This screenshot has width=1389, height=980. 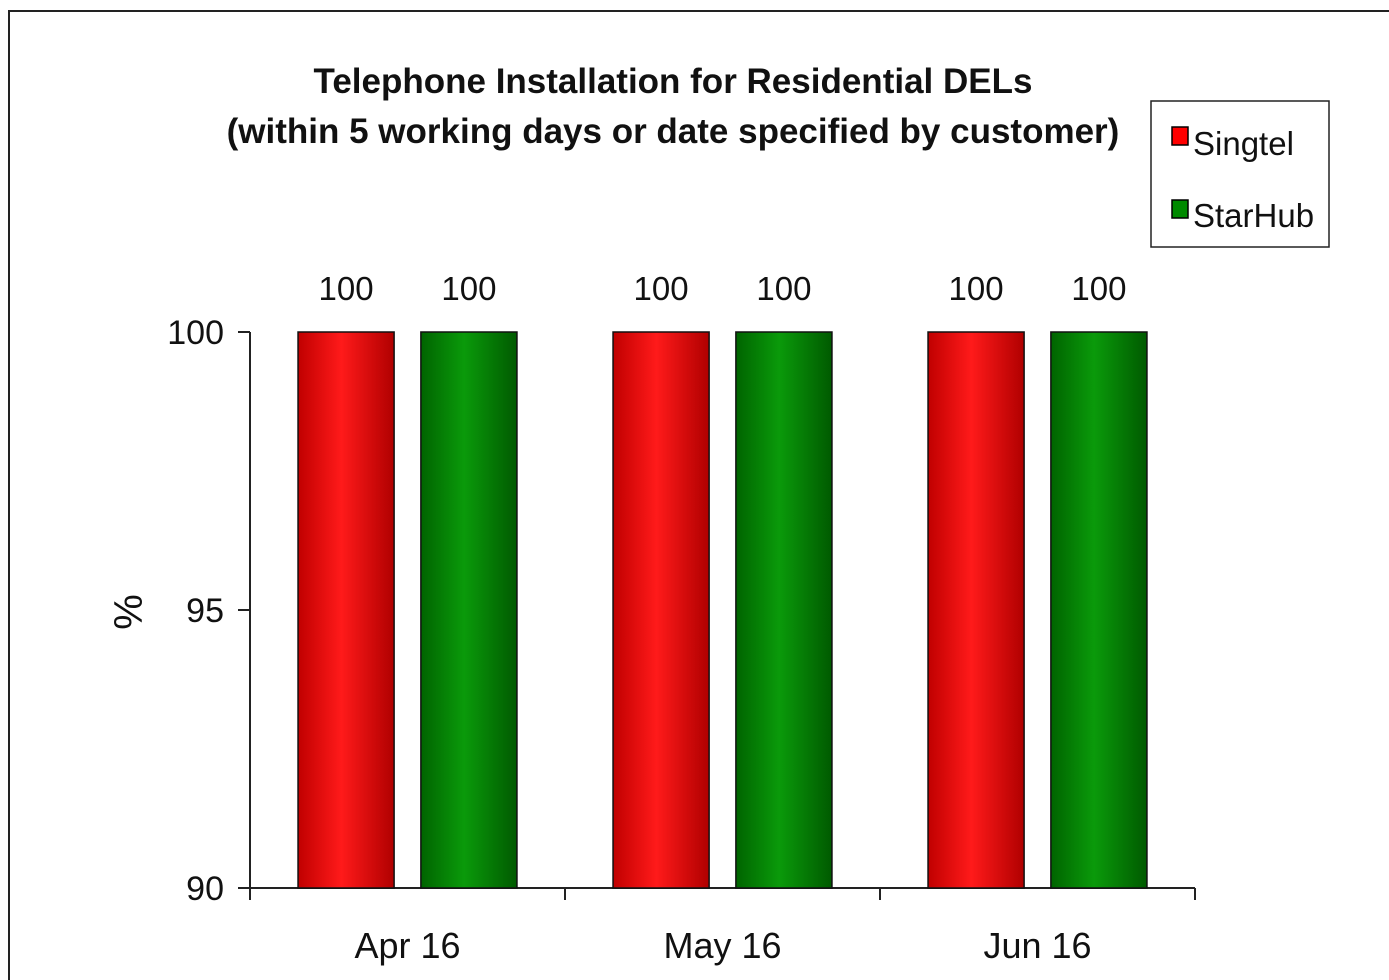 What do you see at coordinates (723, 288) in the screenshot?
I see `data-labels: 100 100 100 100 100 100` at bounding box center [723, 288].